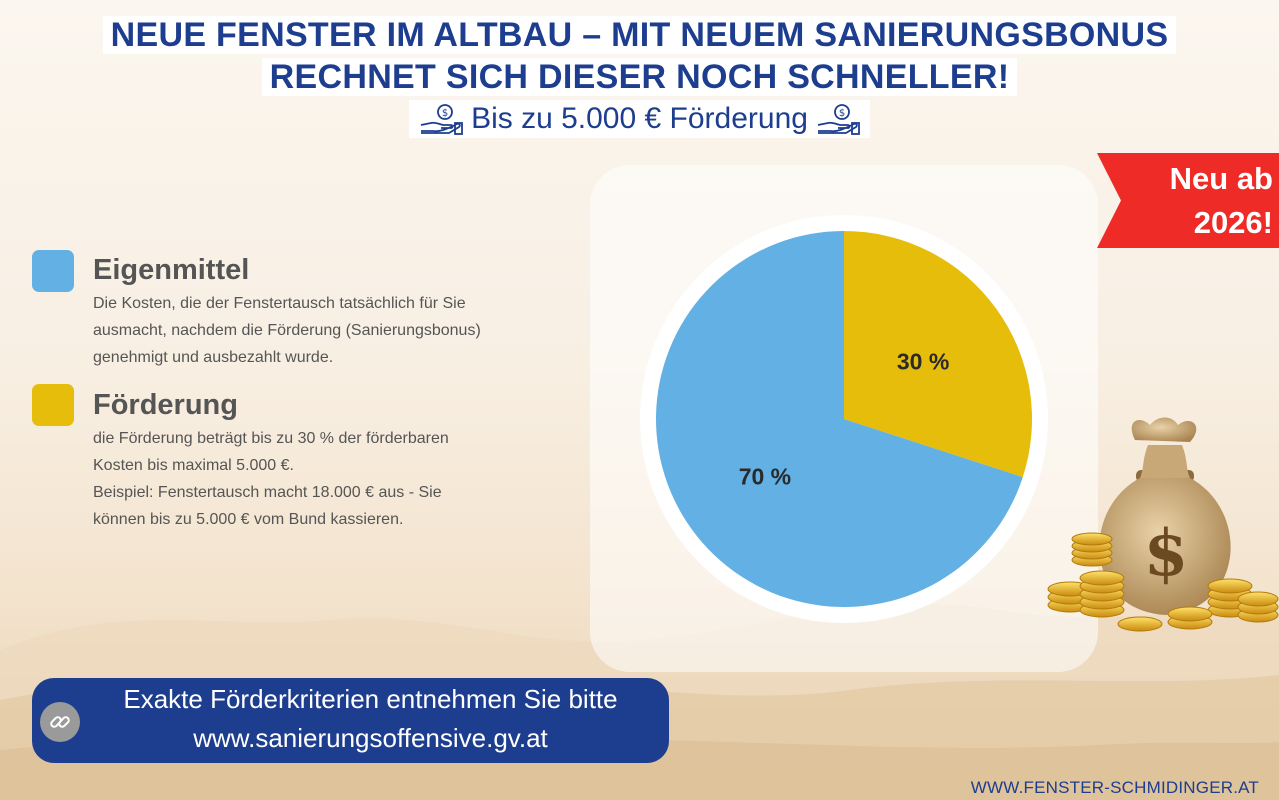  I want to click on pie-label-foerderung: 30 %, so click(923, 362).